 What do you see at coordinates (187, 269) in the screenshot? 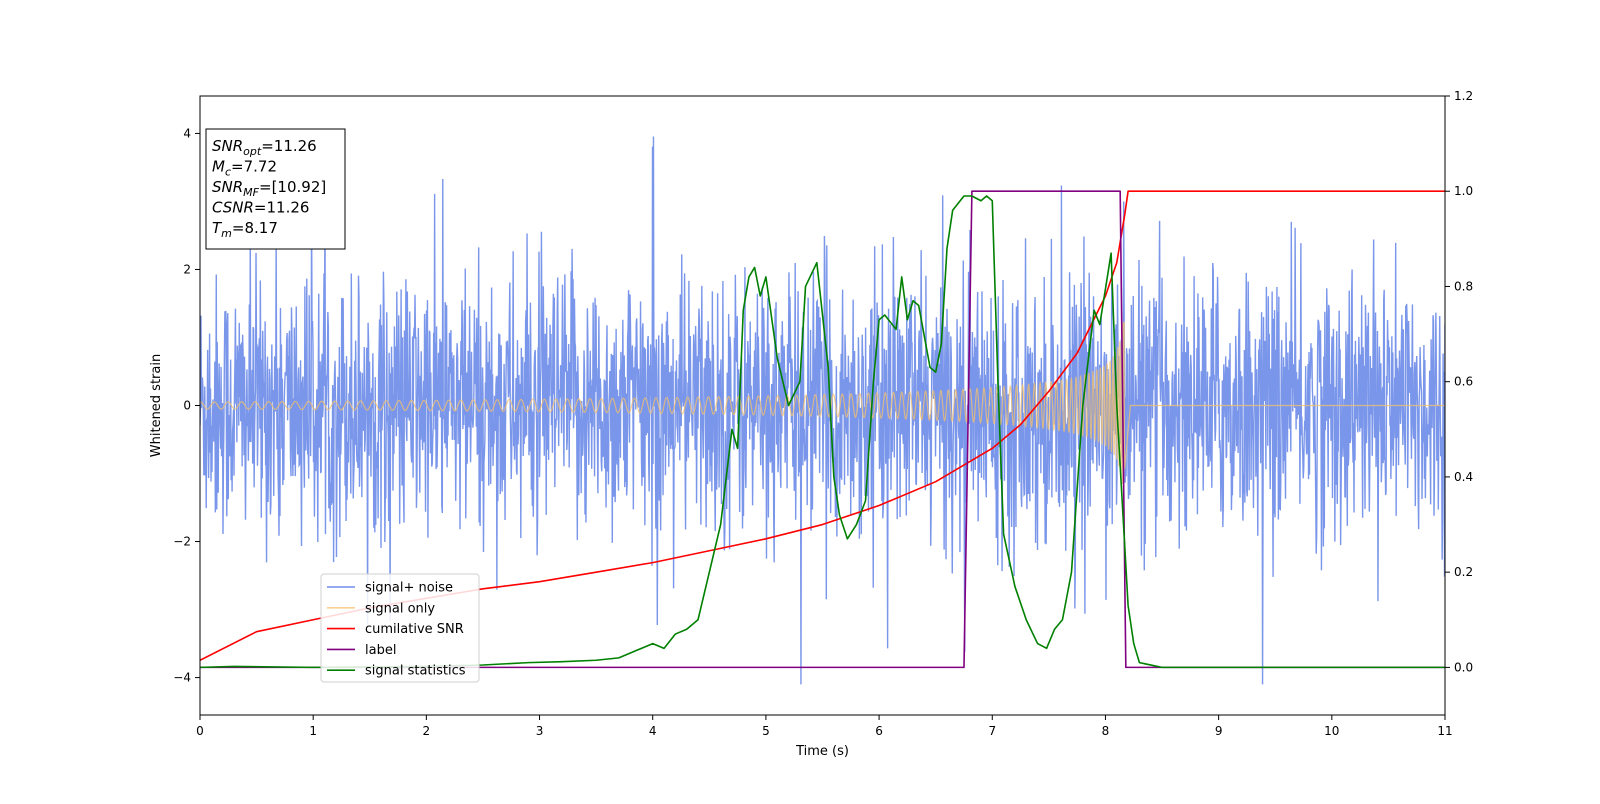
I see `y-tick-label-left: 2` at bounding box center [187, 269].